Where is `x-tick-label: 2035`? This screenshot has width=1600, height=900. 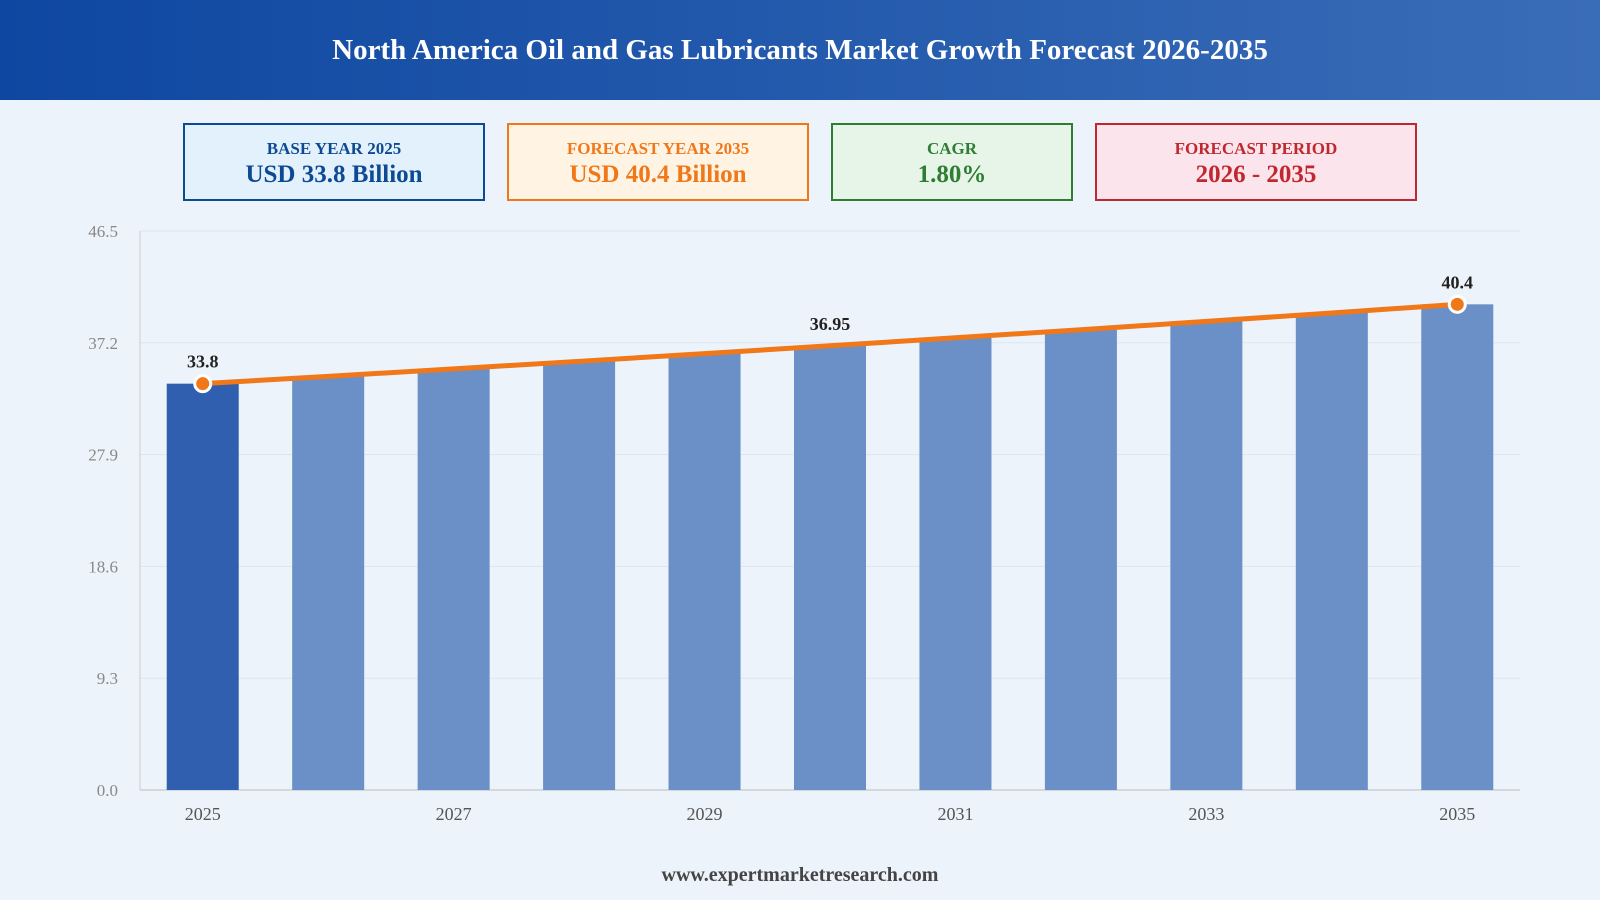
x-tick-label: 2035 is located at coordinates (1457, 814).